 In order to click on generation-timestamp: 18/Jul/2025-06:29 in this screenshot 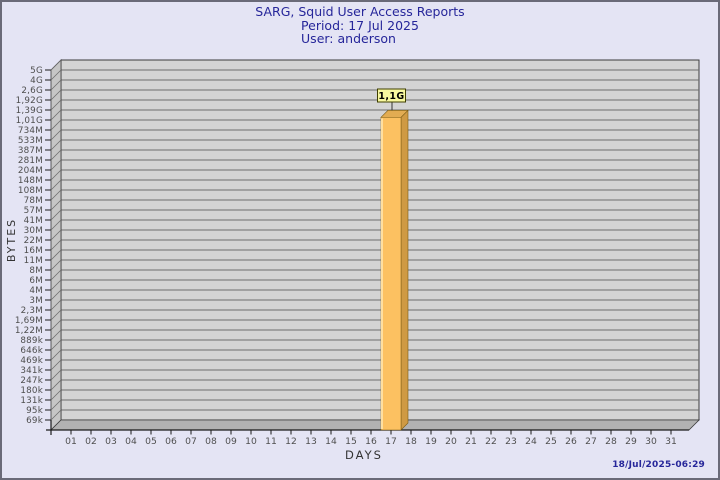, I will do `click(658, 465)`.